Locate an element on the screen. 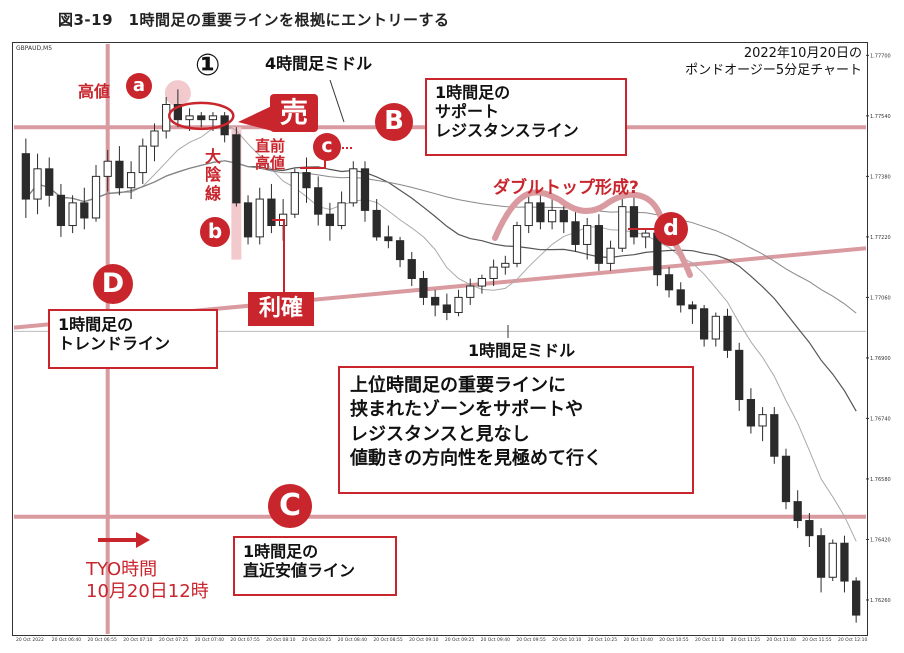 Image resolution: width=904 pixels, height=653 pixels. take-profit-connector is located at coordinates (278, 255).